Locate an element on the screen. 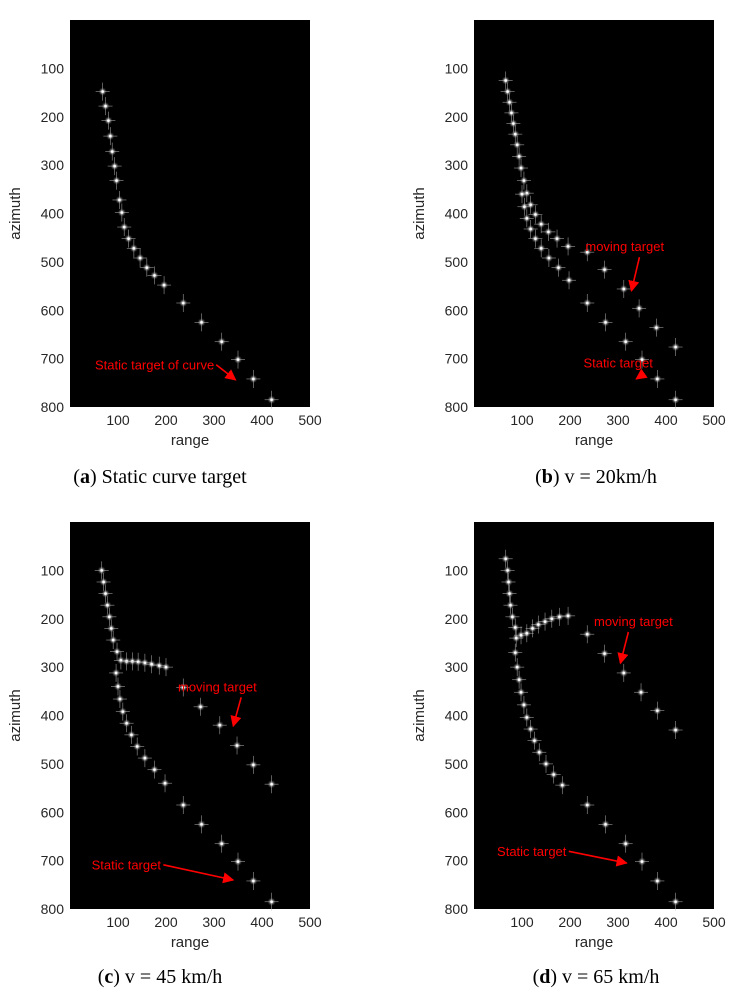 The height and width of the screenshot is (1001, 749). annotation-label: Static target of curve is located at coordinates (154, 364).